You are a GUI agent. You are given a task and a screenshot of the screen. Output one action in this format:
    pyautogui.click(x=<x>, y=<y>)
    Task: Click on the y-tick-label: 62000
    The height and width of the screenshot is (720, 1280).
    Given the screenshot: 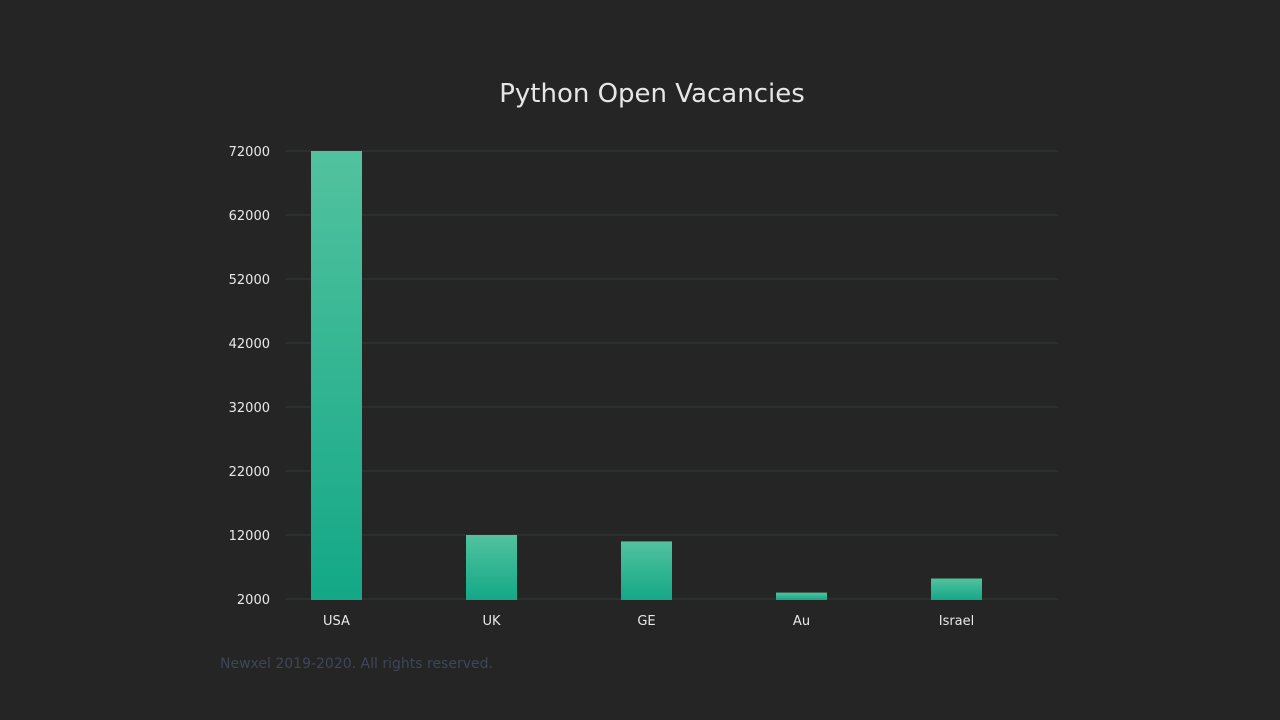 What is the action you would take?
    pyautogui.click(x=249, y=216)
    